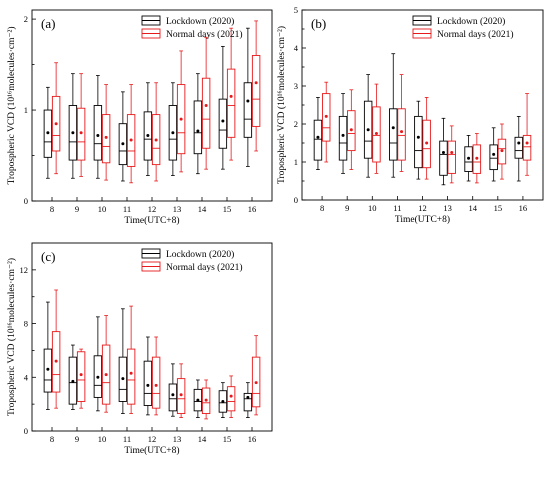  What do you see at coordinates (347, 208) in the screenshot?
I see `x-tick-label: 9` at bounding box center [347, 208].